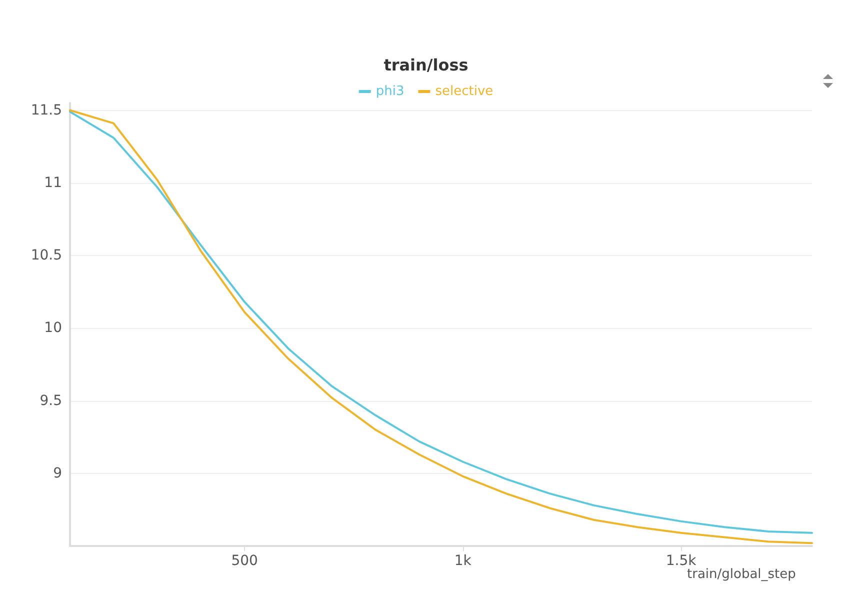  What do you see at coordinates (390, 91) in the screenshot?
I see `legend-label: phi3` at bounding box center [390, 91].